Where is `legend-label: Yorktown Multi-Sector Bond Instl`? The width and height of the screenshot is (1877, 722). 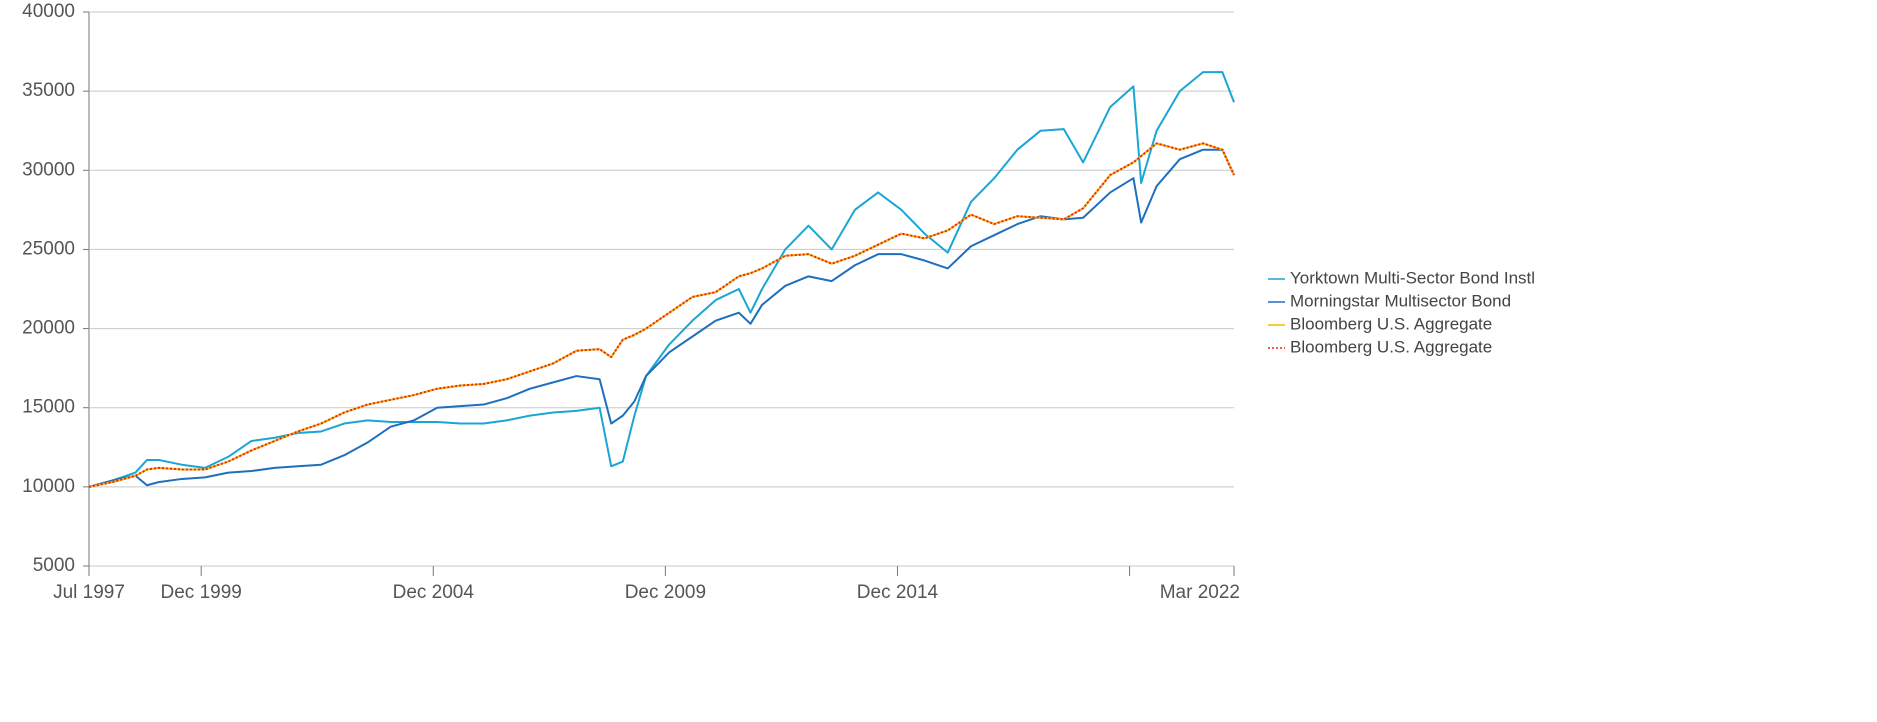
legend-label: Yorktown Multi-Sector Bond Instl is located at coordinates (1412, 277).